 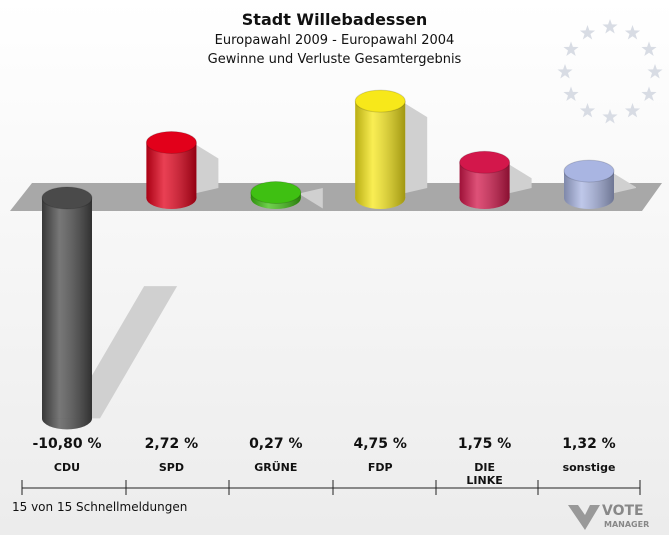 I want to click on x-tick-label: CDU, so click(x=67, y=467).